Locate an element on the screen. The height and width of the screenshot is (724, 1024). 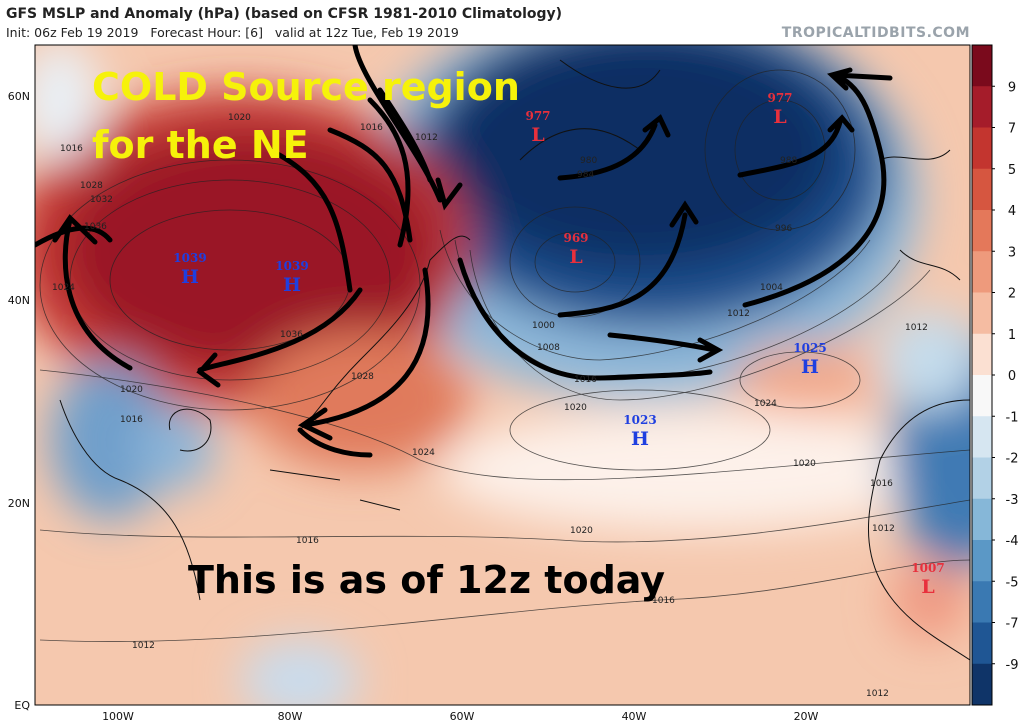
colorbar-tick-label: -3 is located at coordinates (1012, 500).